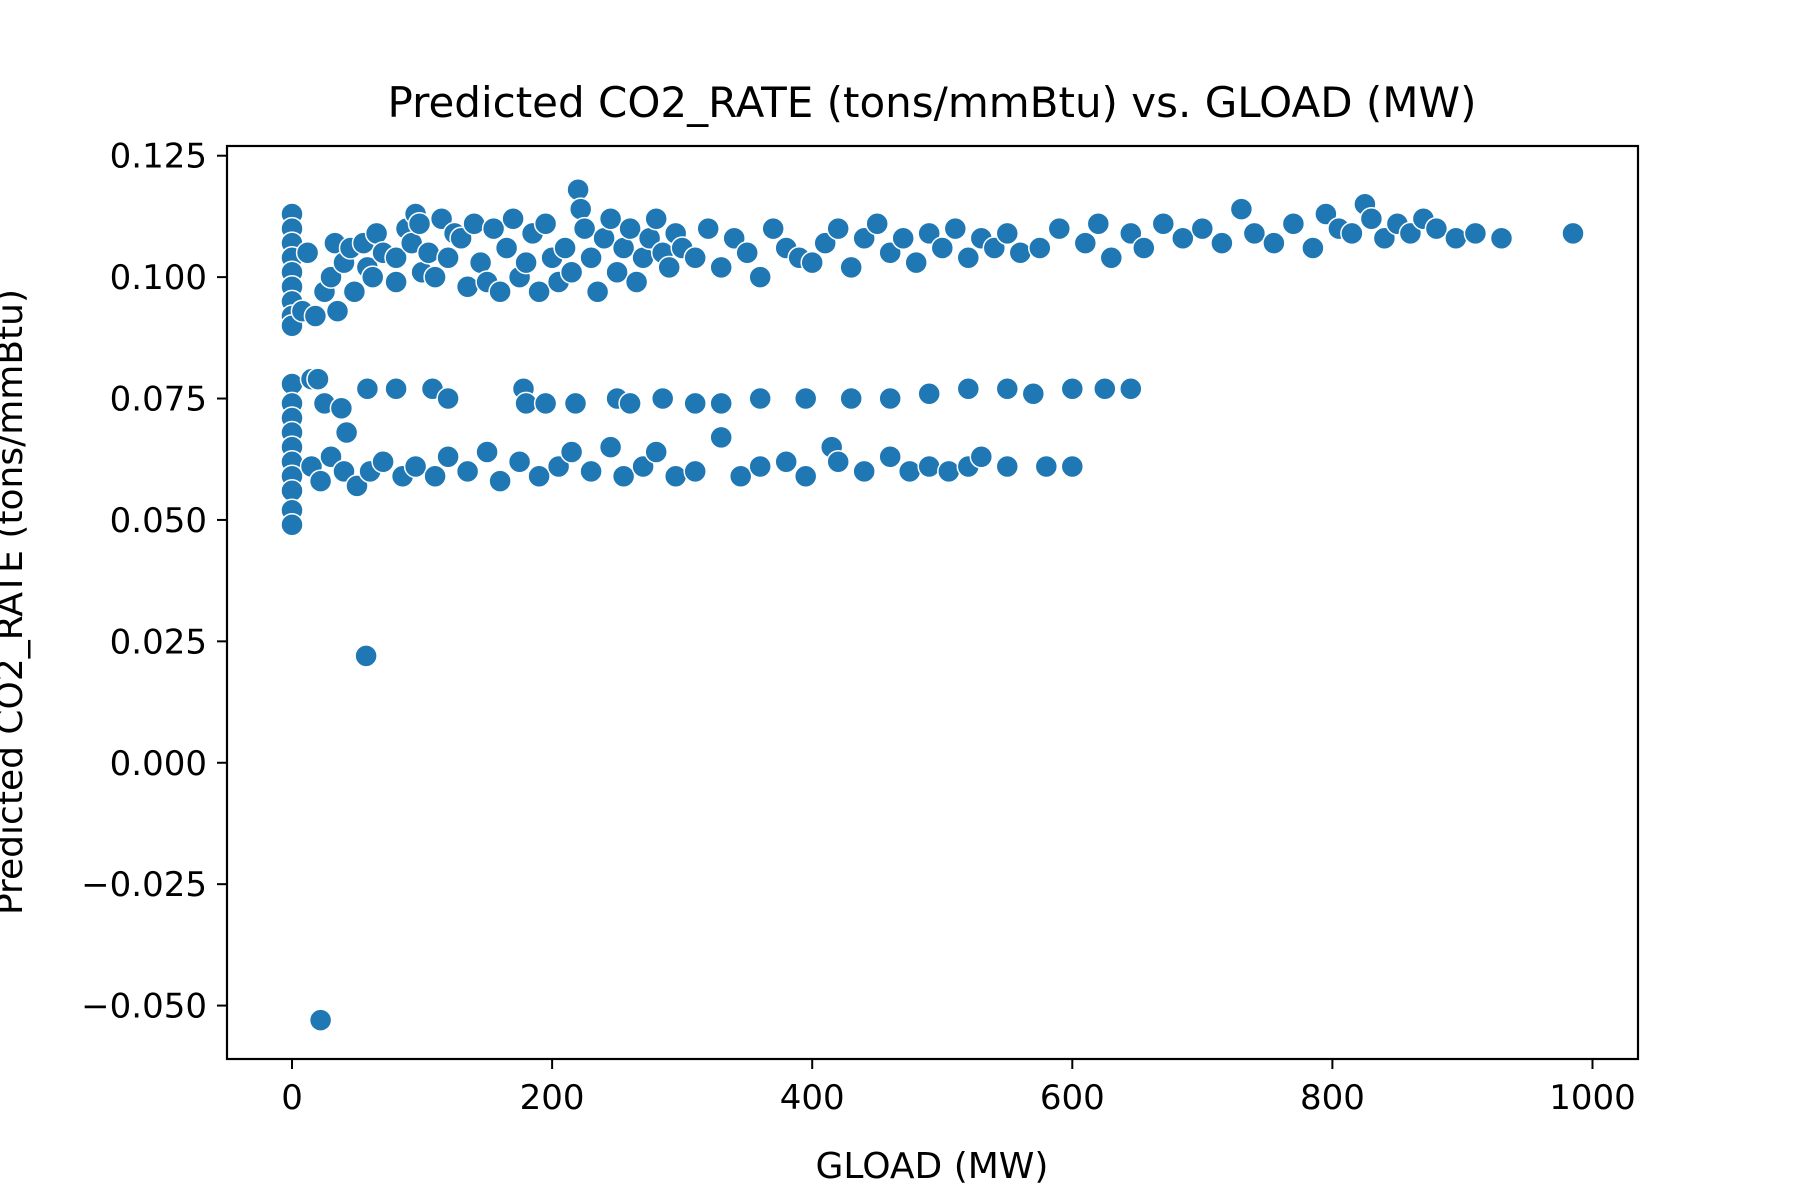  Describe the element at coordinates (812, 1098) in the screenshot. I see `x-tick-label: 400` at that location.